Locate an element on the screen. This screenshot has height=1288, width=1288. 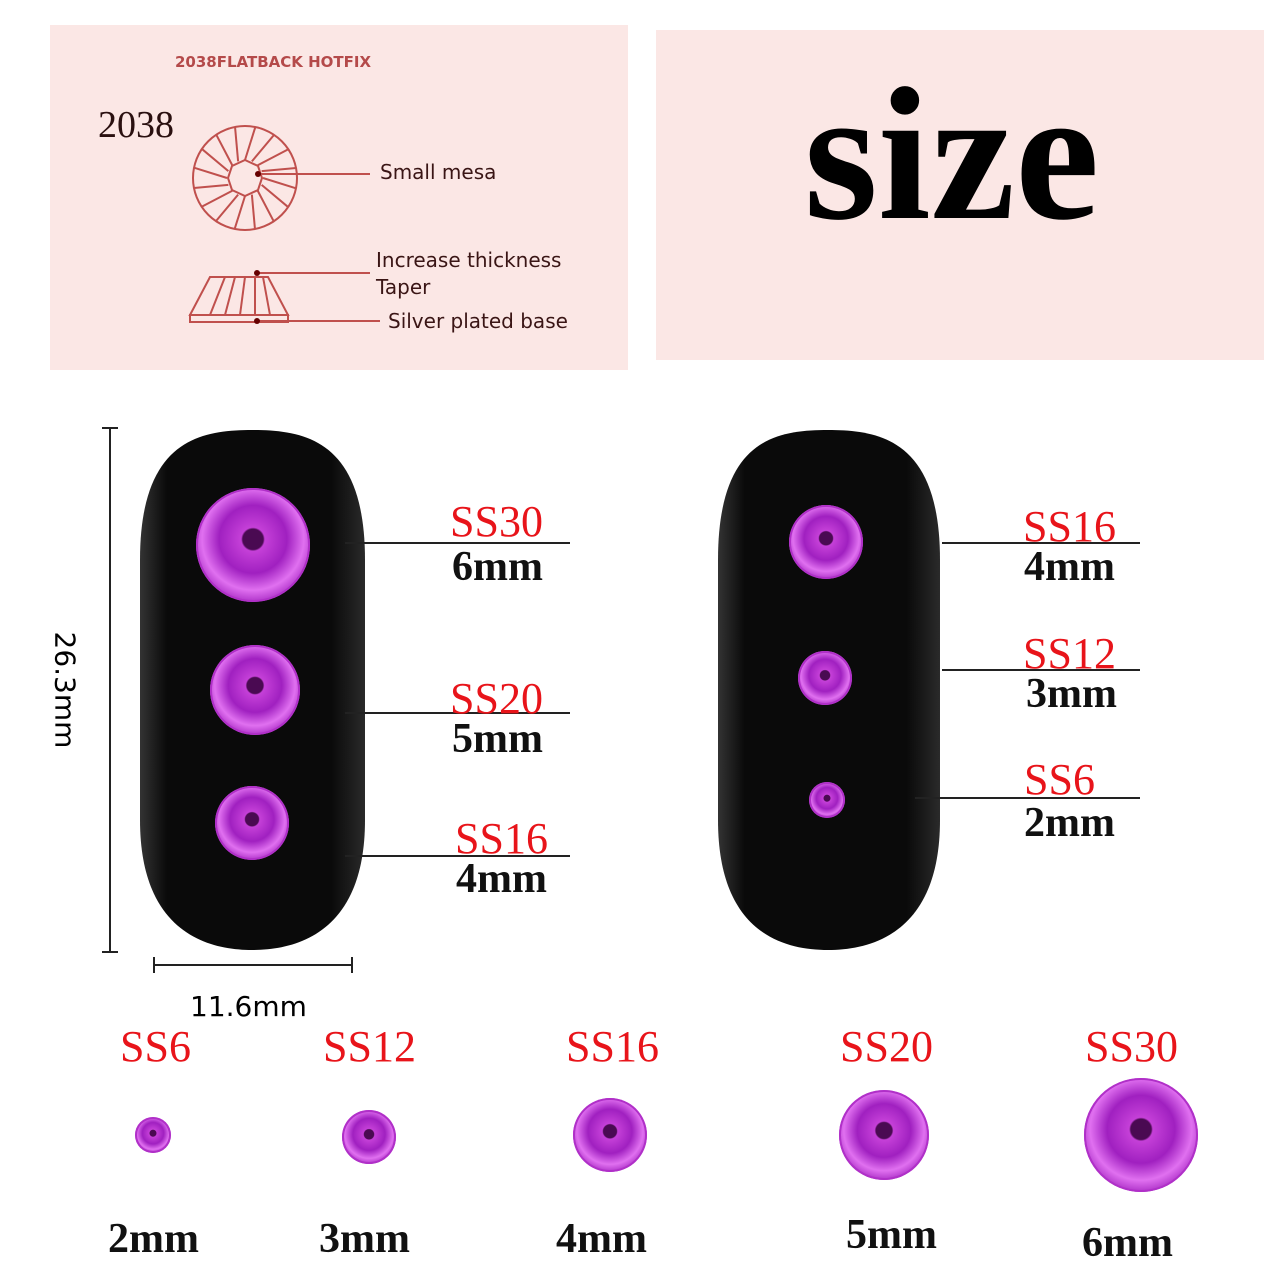
lineup-gem-ss20 is located at coordinates (884, 1135).